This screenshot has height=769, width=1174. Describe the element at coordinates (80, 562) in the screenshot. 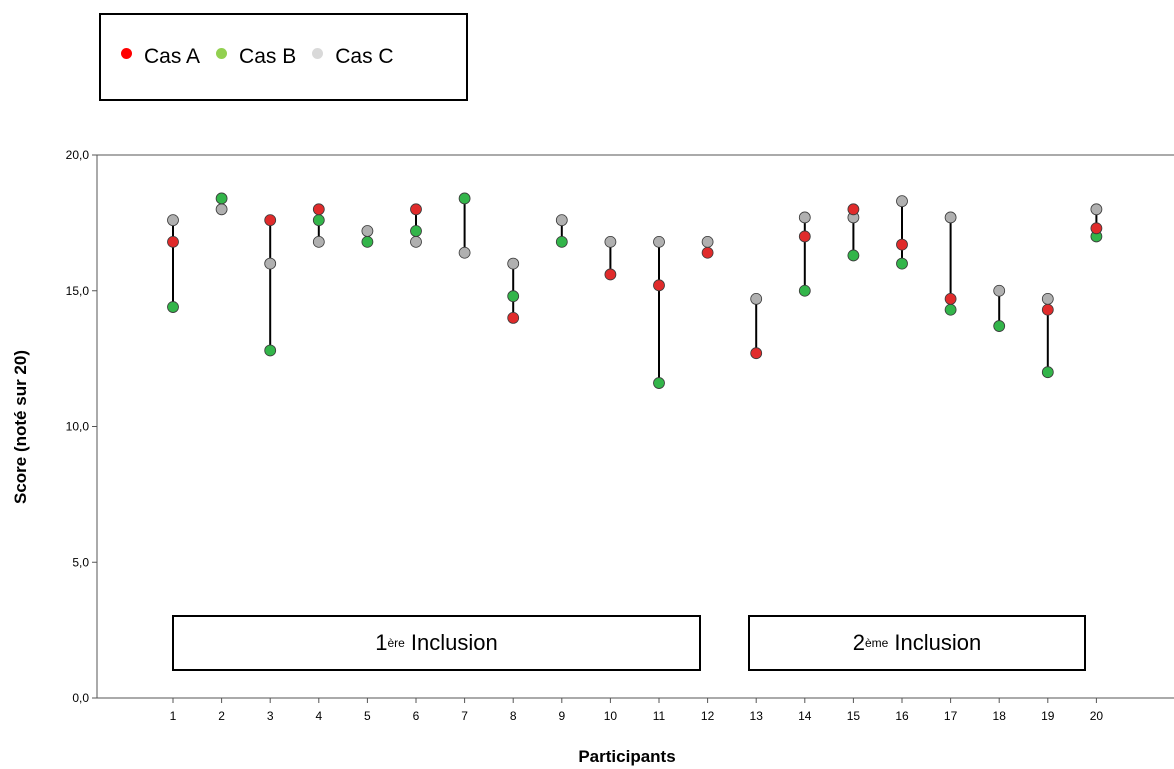

I see `y-tick-label: 5,0` at that location.